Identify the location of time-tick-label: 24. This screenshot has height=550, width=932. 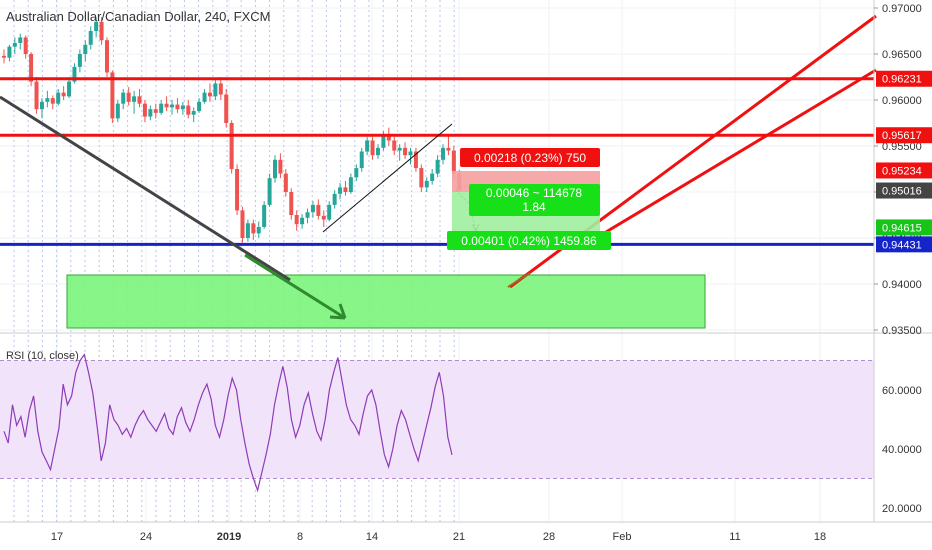
(146, 537).